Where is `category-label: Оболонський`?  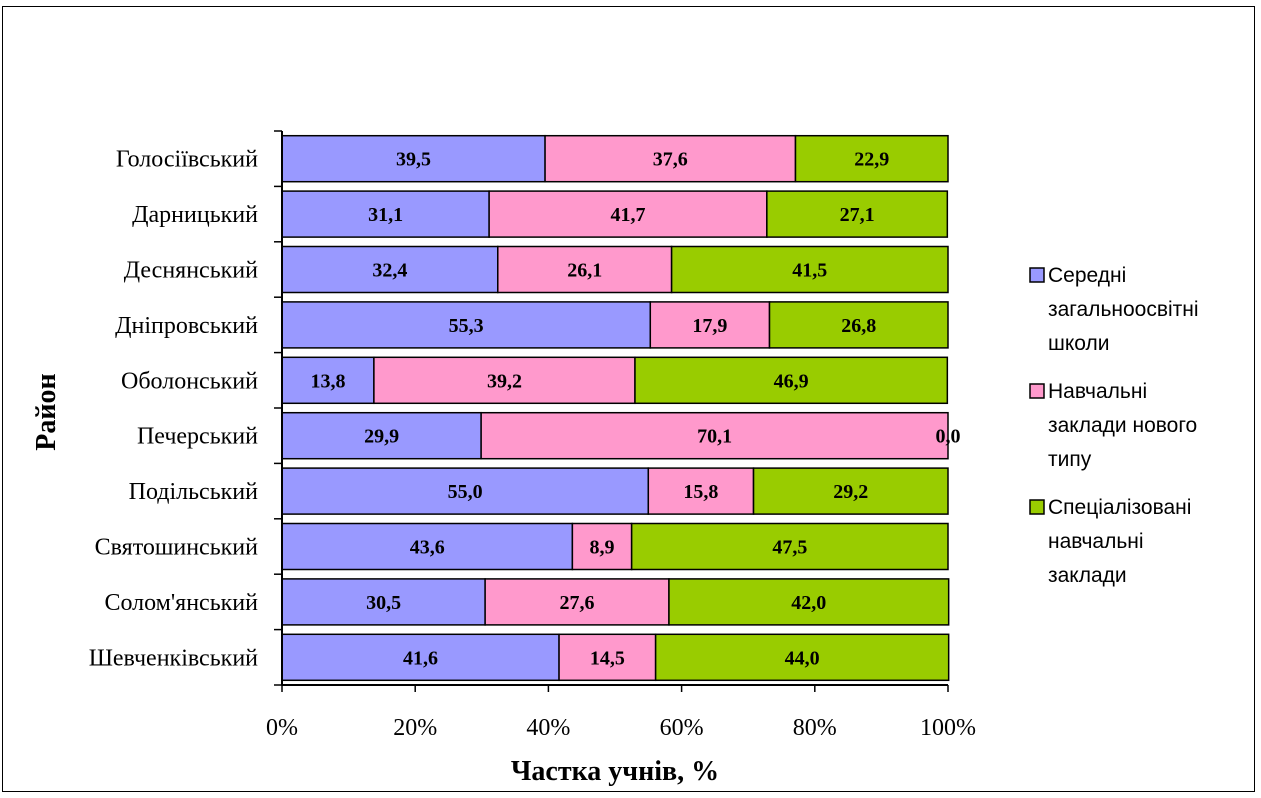
category-label: Оболонський is located at coordinates (189, 381).